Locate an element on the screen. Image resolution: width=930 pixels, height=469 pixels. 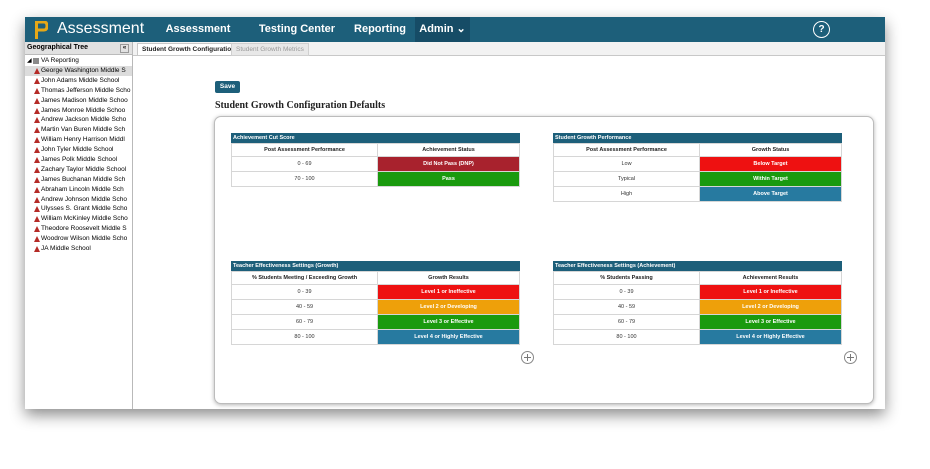
help-icon: ? is located at coordinates (821, 29).